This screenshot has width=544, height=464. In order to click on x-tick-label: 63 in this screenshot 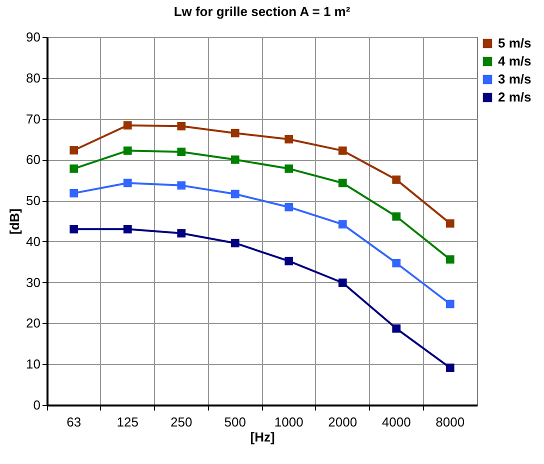, I will do `click(74, 422)`.